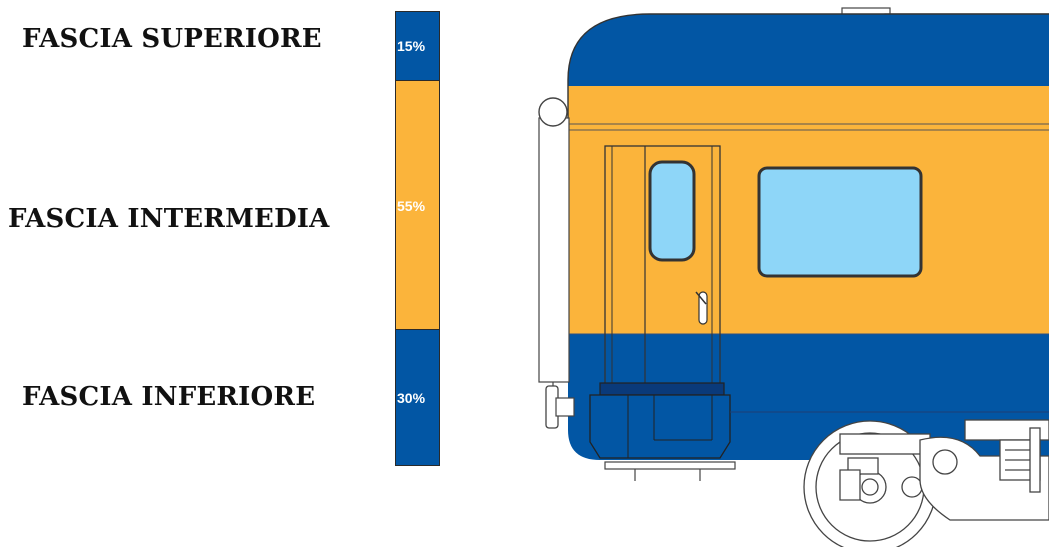 The height and width of the screenshot is (547, 1049). I want to click on band-label-bottom: FASCIA INFERIORE, so click(169, 397).